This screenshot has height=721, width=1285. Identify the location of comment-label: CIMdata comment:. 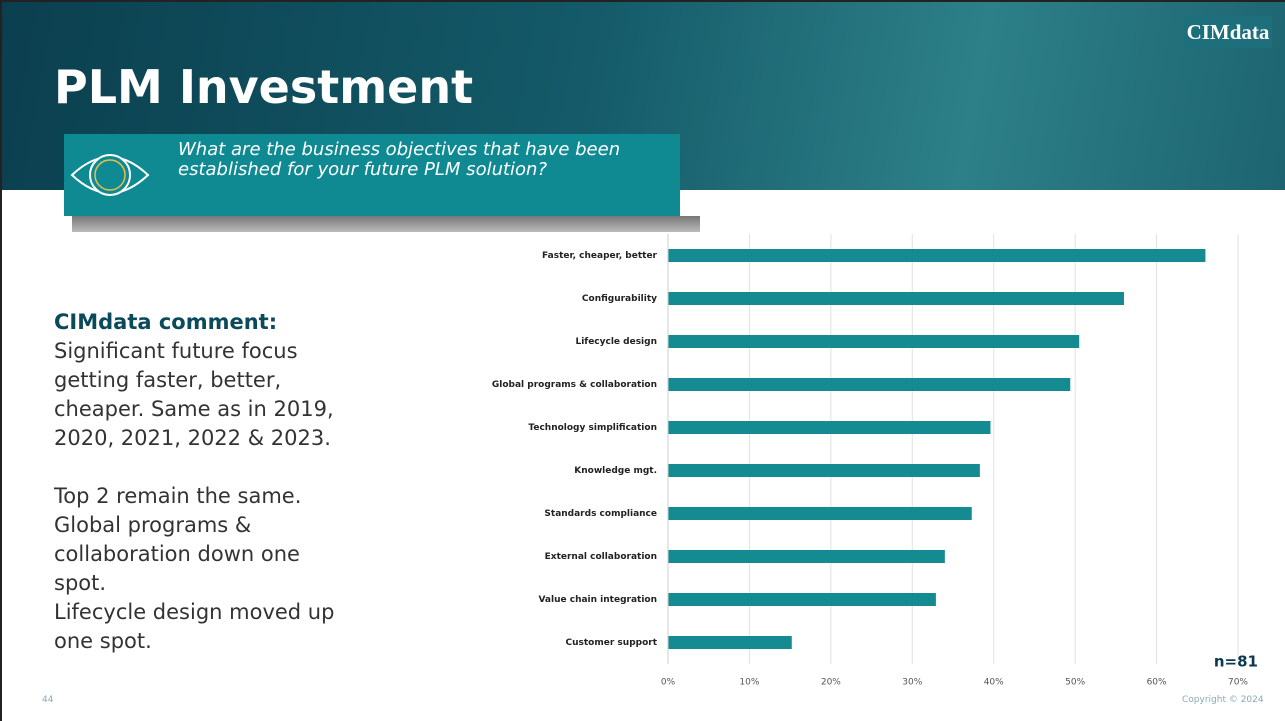
(166, 322).